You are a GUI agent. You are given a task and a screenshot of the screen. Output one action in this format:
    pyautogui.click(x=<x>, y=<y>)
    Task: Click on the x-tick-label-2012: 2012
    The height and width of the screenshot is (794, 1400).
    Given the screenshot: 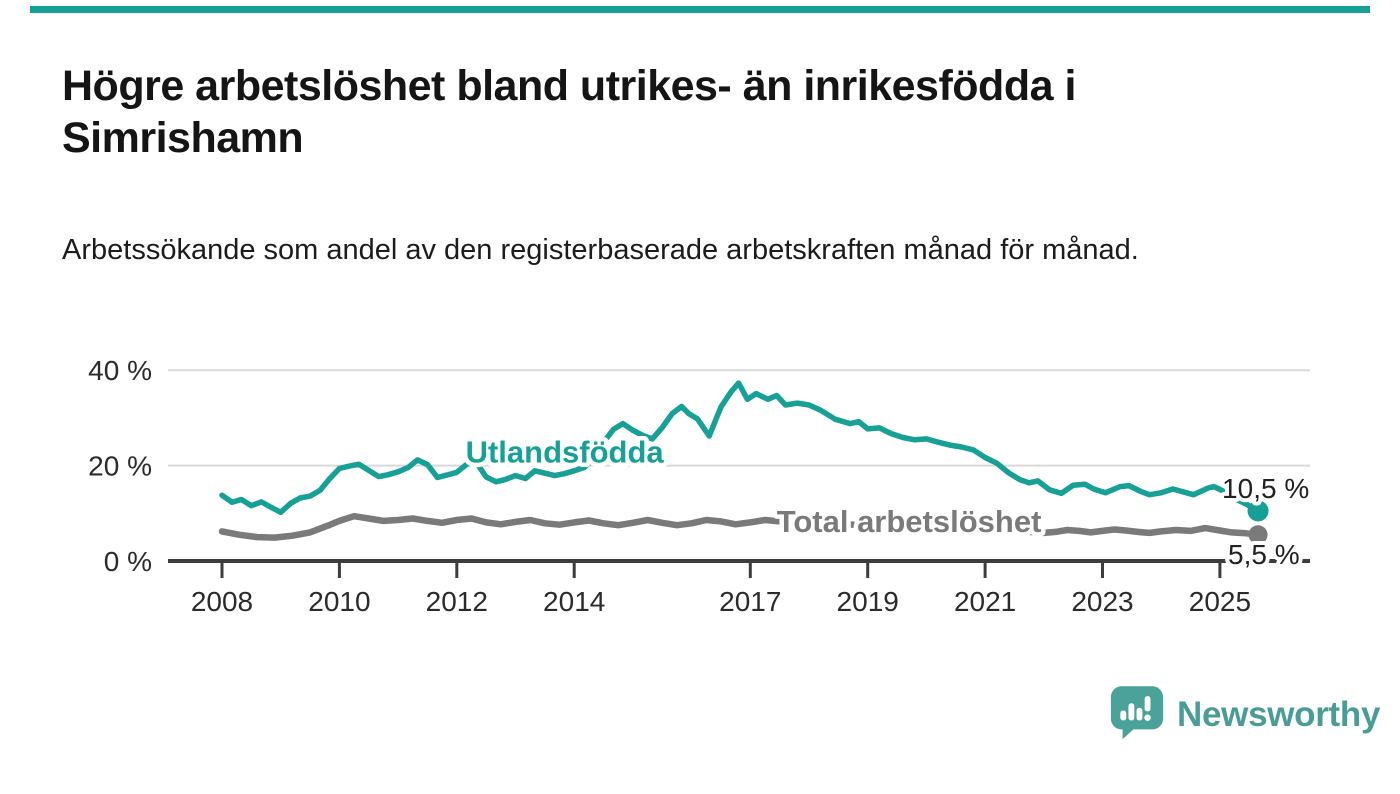 What is the action you would take?
    pyautogui.click(x=457, y=601)
    